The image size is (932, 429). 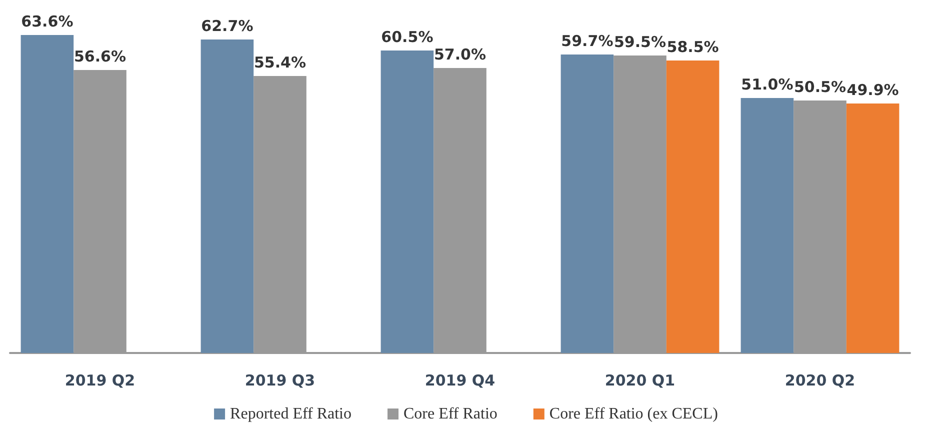 I want to click on data-label: 63.6%, so click(x=47, y=21).